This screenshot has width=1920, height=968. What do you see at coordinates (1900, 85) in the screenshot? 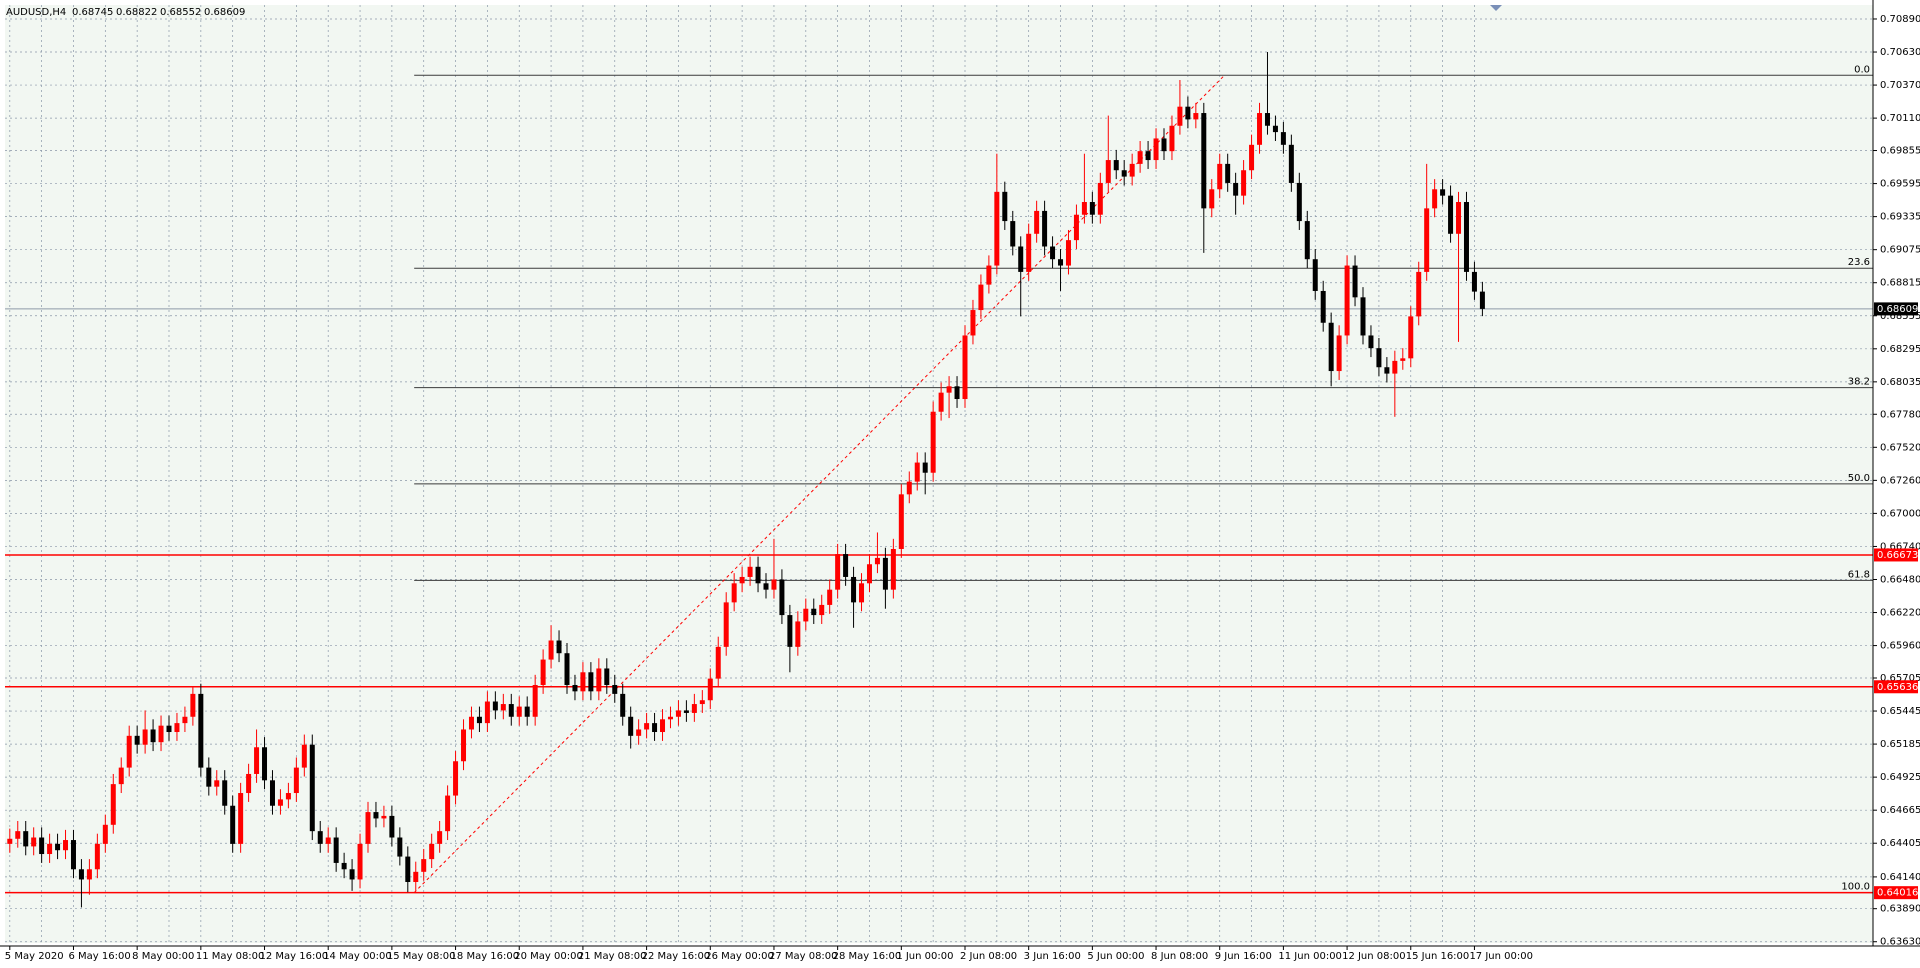
I see `y-tick-label: 0.70370` at bounding box center [1900, 85].